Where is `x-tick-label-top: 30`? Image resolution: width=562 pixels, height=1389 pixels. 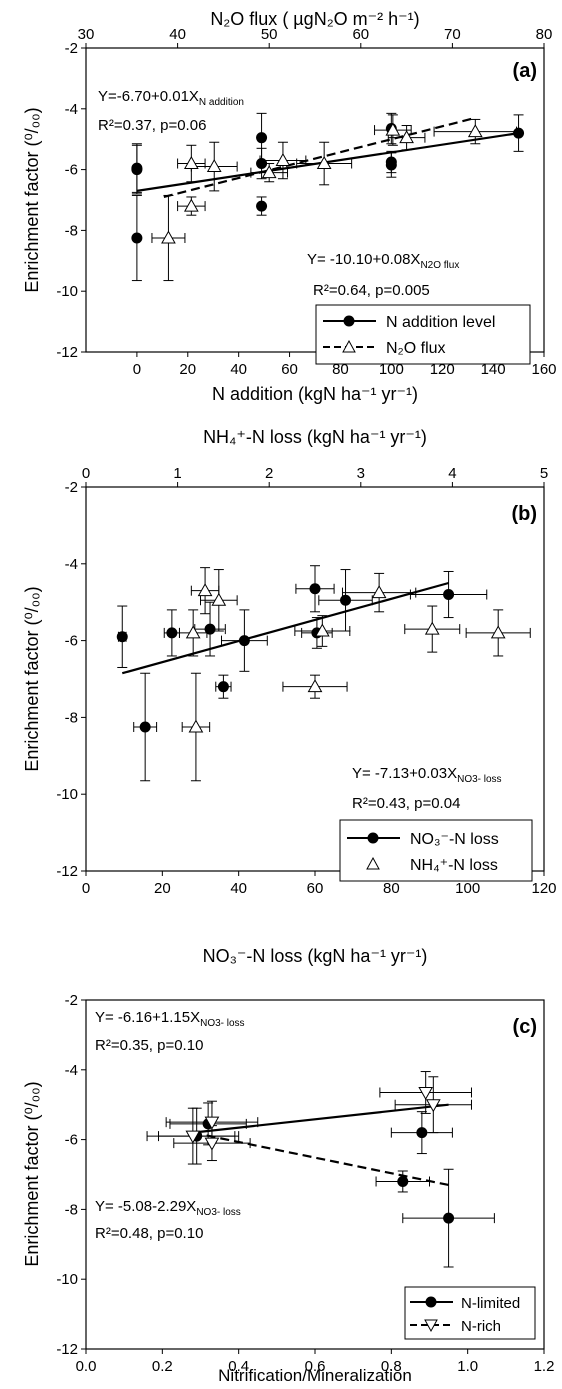 x-tick-label-top: 30 is located at coordinates (86, 34).